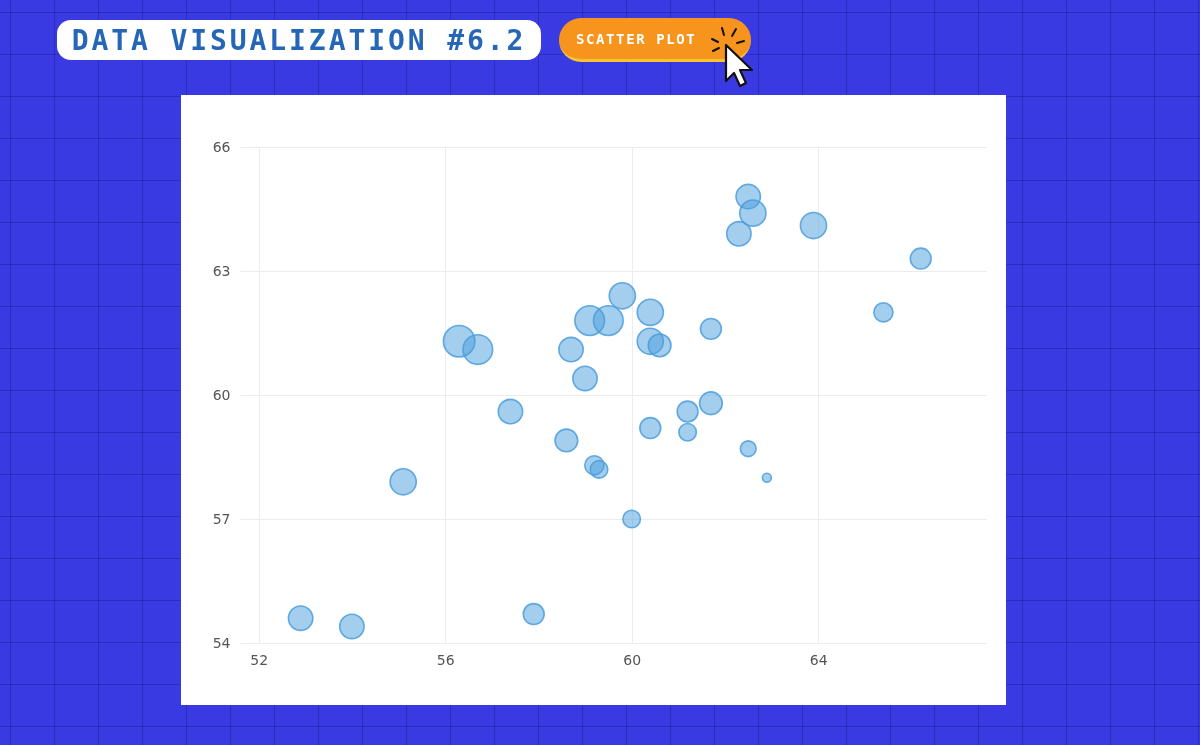 Image resolution: width=1200 pixels, height=745 pixels. I want to click on y-tick-label: 66, so click(221, 146).